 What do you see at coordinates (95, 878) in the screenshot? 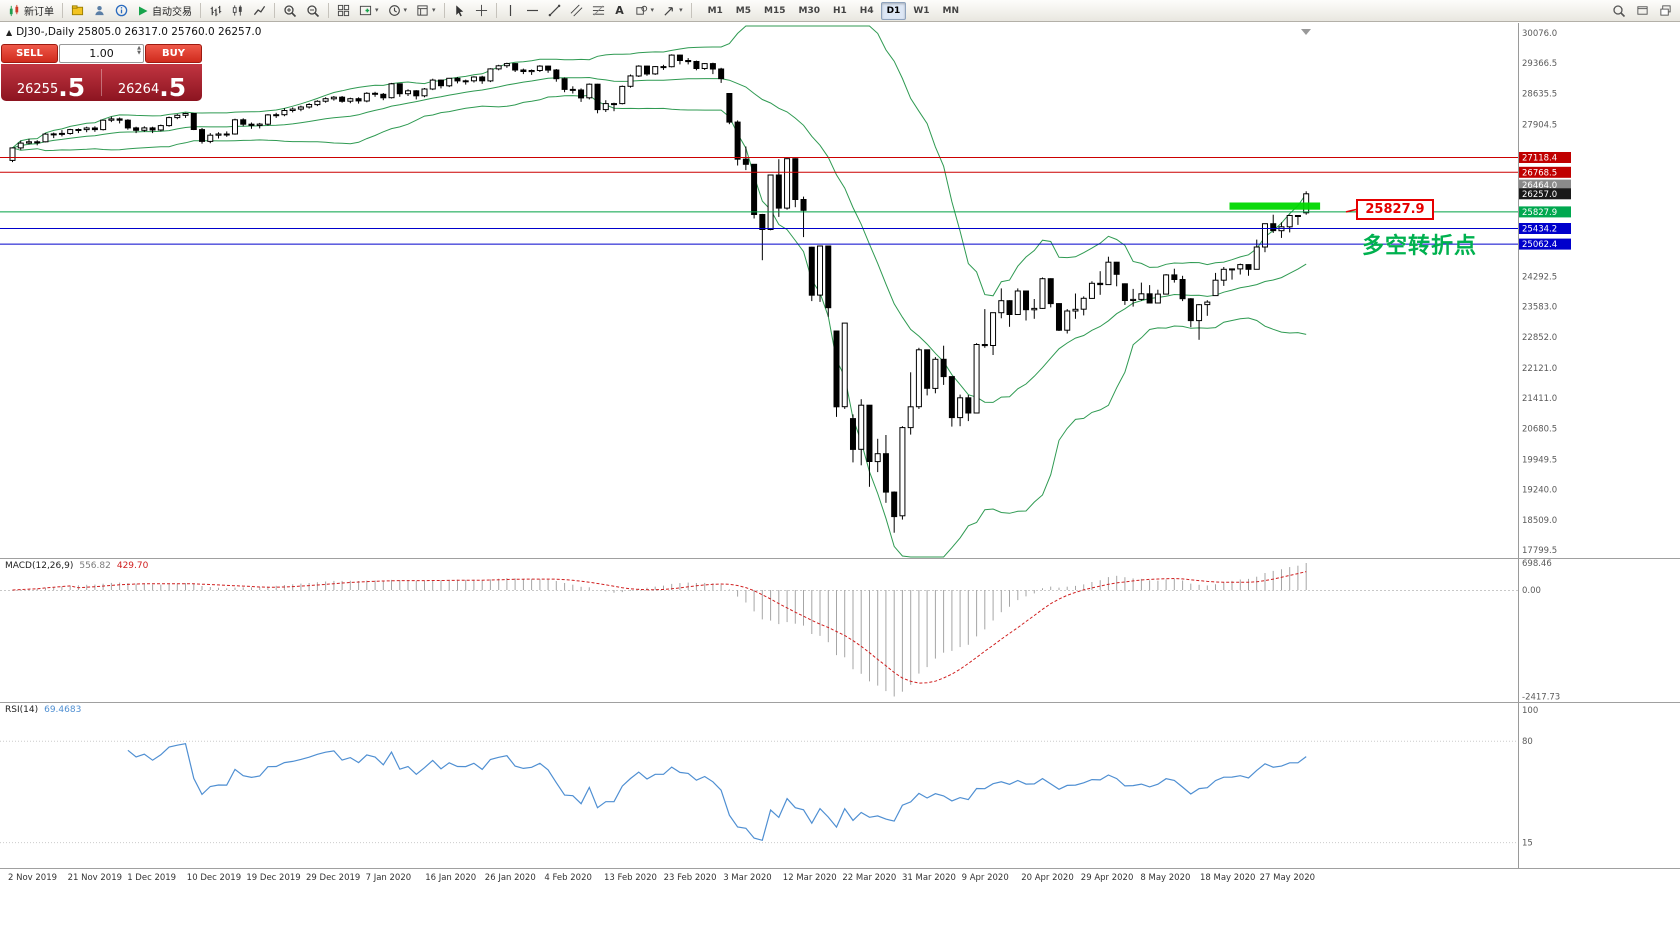
I see `date-label: 21 Nov 2019` at bounding box center [95, 878].